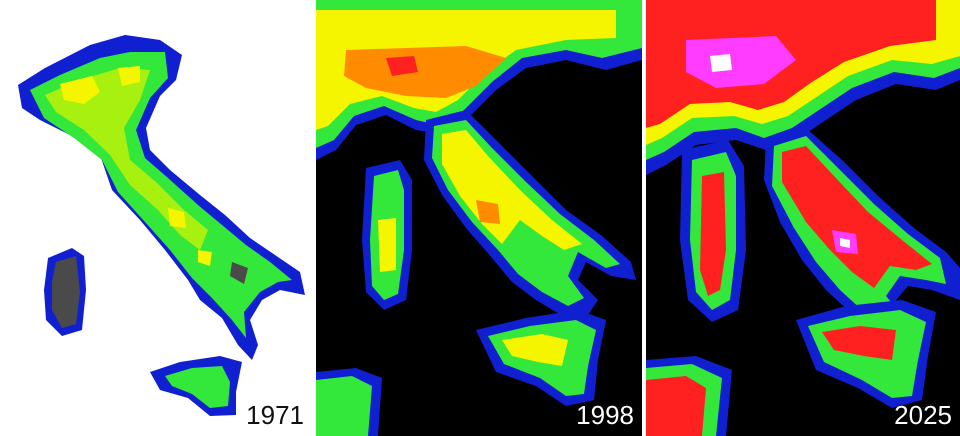  I want to click on milan-white-2025, so click(721, 63).